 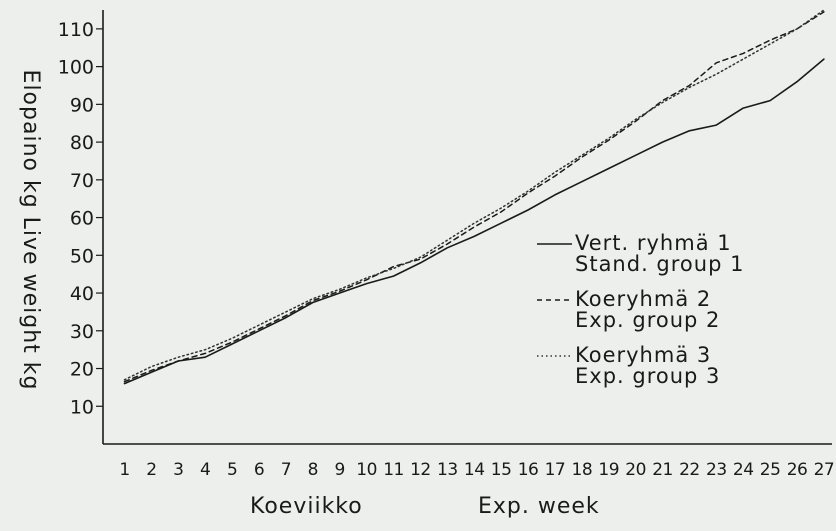 What do you see at coordinates (643, 355) in the screenshot?
I see `legend-label: Koeryhmä 3` at bounding box center [643, 355].